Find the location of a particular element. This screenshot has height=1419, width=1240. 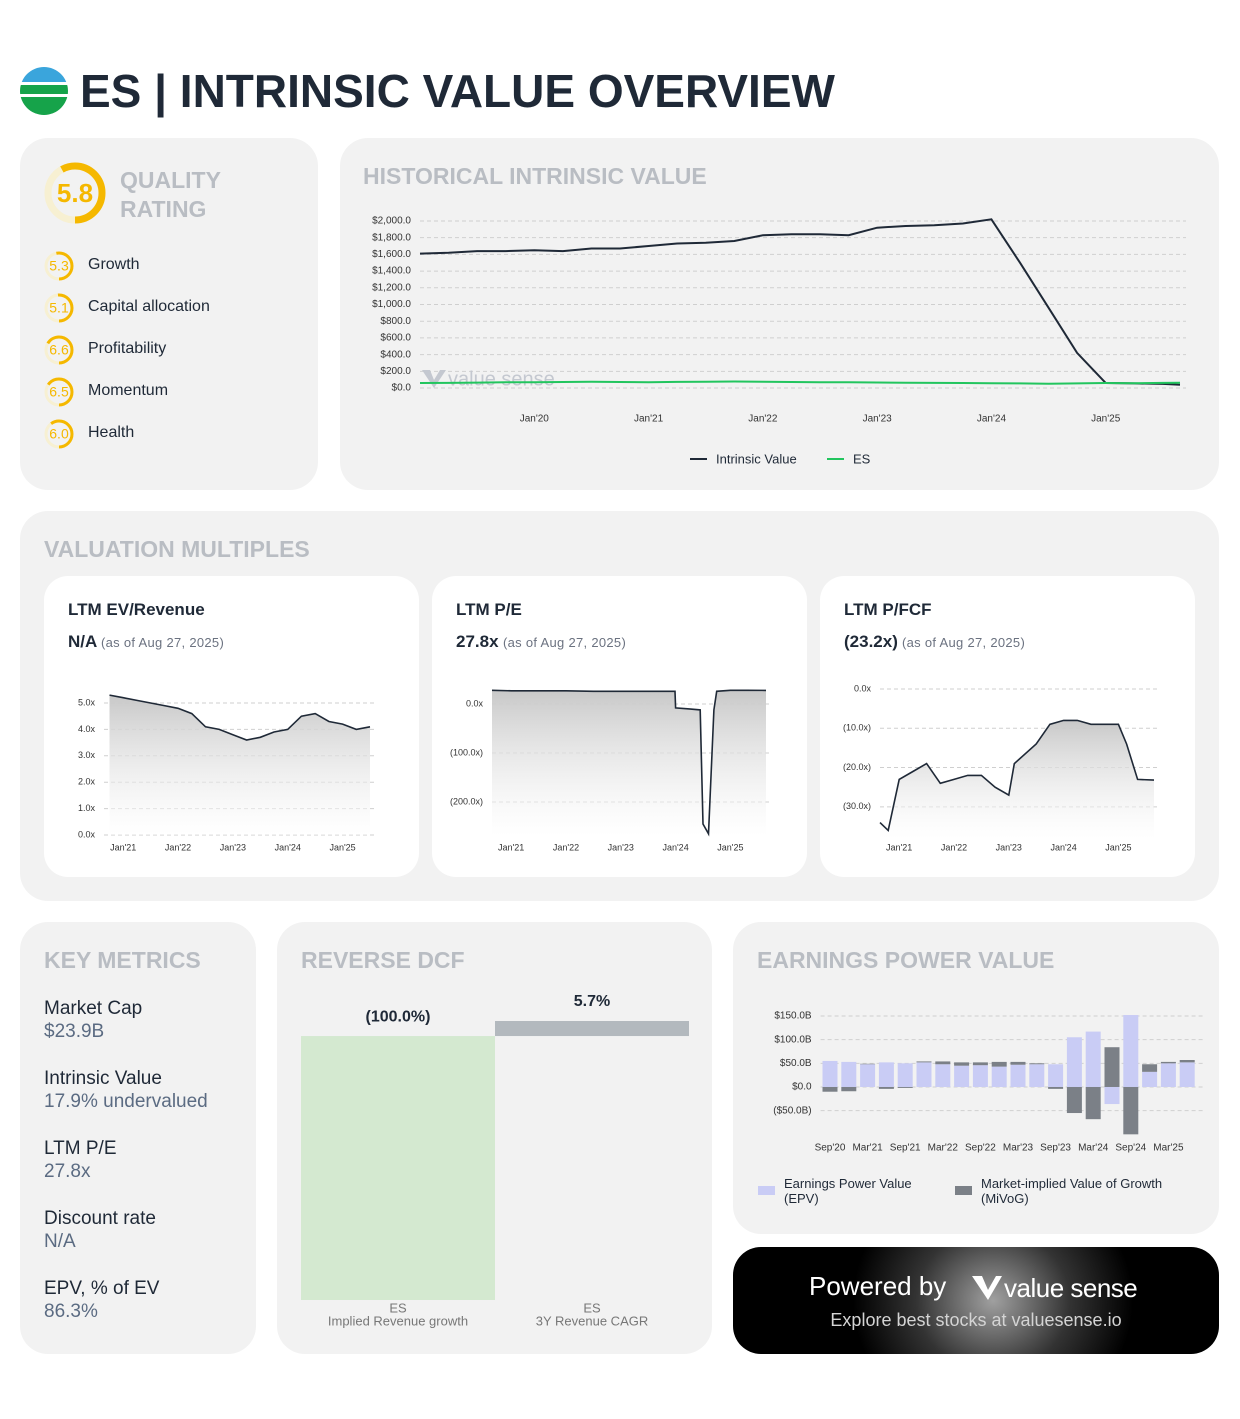

reverse-dcf-title: REVERSE DCF is located at coordinates (383, 960).